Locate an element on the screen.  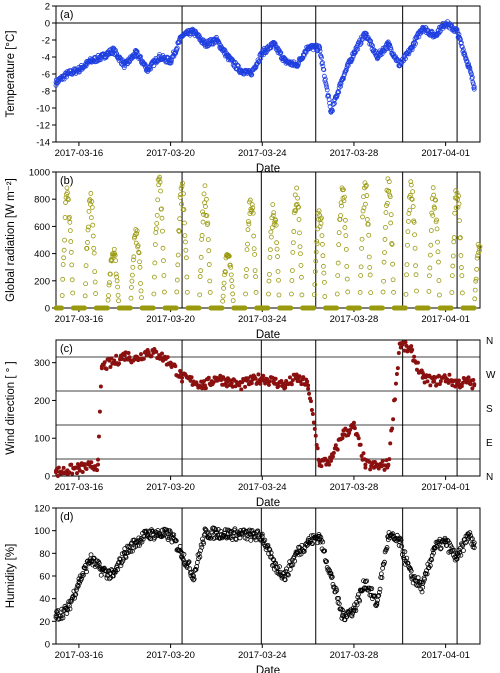
compass-label: W is located at coordinates (491, 375).